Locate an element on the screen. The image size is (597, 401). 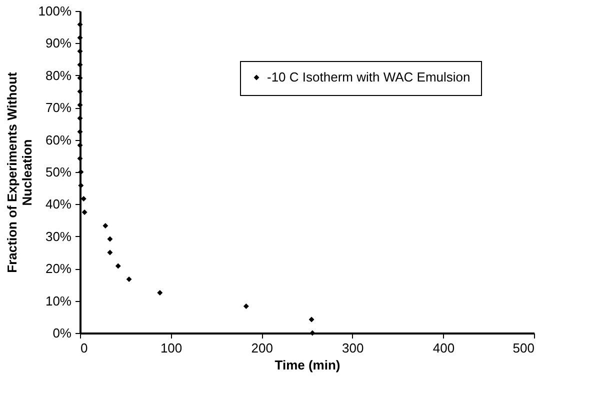
x-tick-label: 100 is located at coordinates (171, 348).